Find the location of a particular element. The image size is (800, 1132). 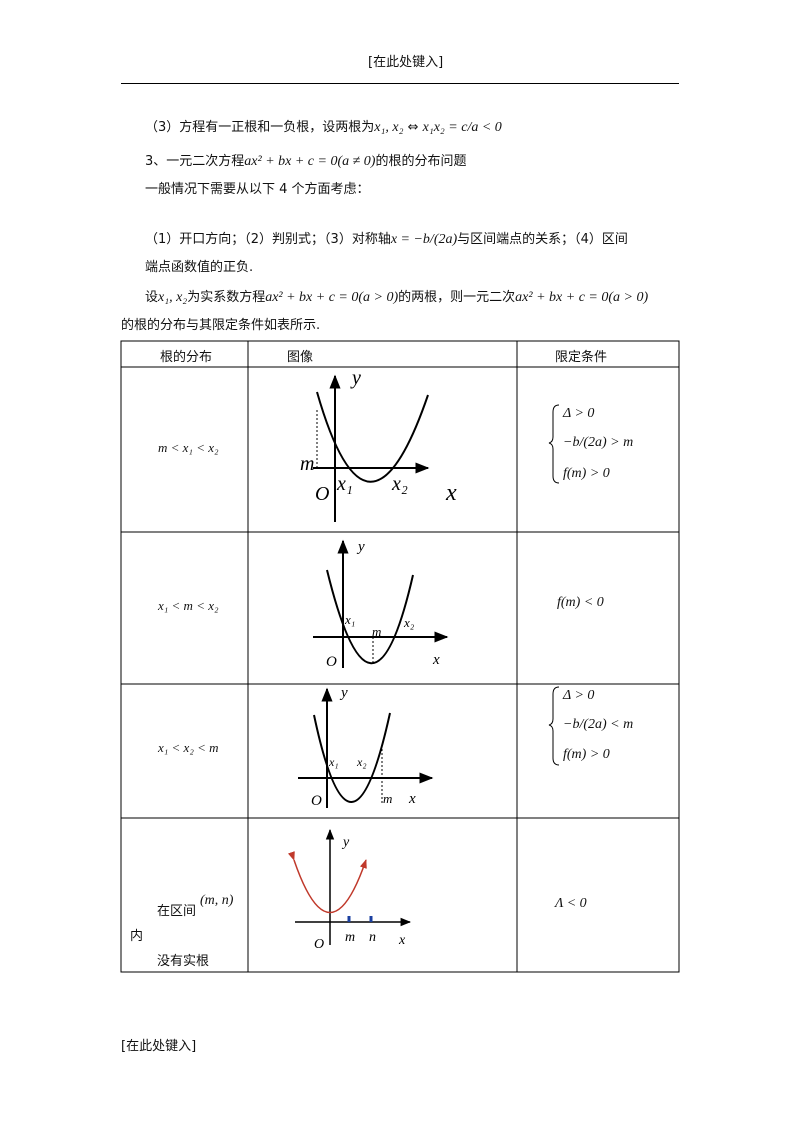

condition: f(m) < 0 is located at coordinates (580, 602).